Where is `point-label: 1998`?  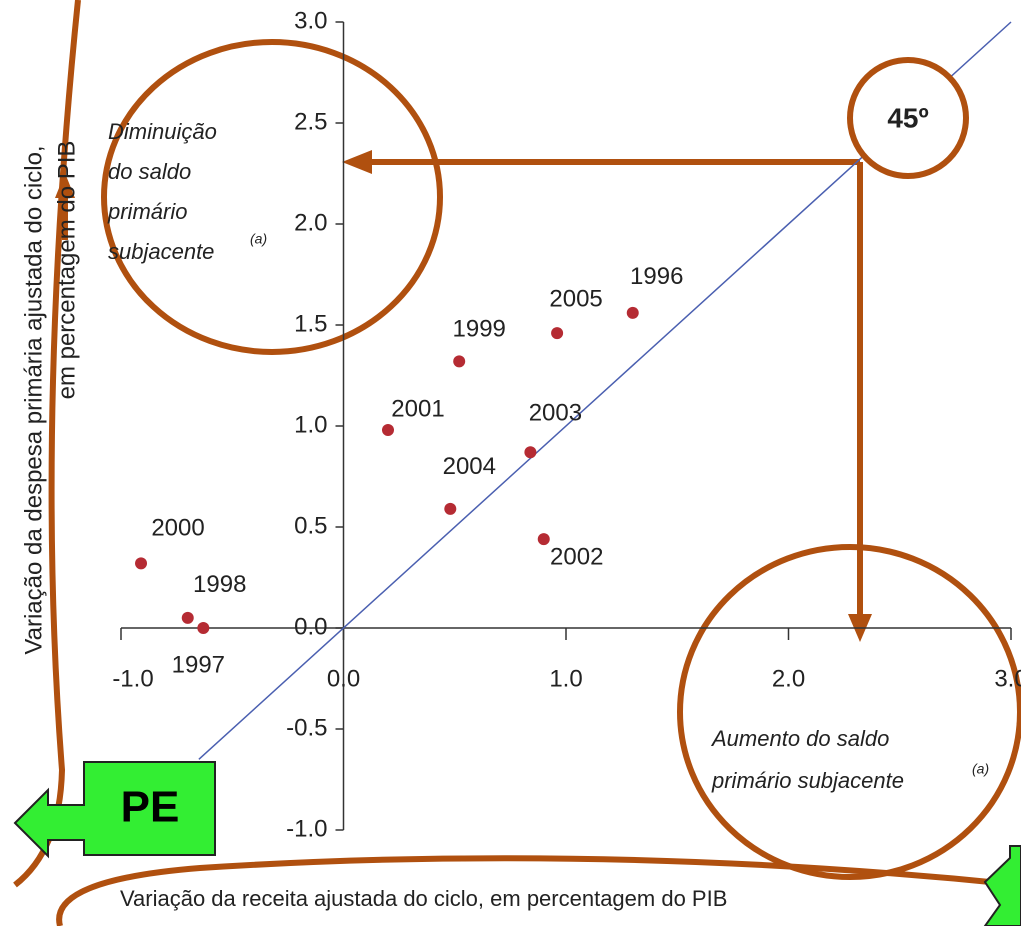
point-label: 1998 is located at coordinates (219, 584).